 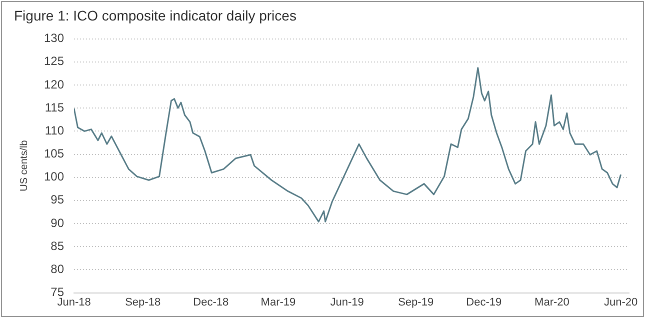 What do you see at coordinates (54, 84) in the screenshot?
I see `y-tick-label: 120` at bounding box center [54, 84].